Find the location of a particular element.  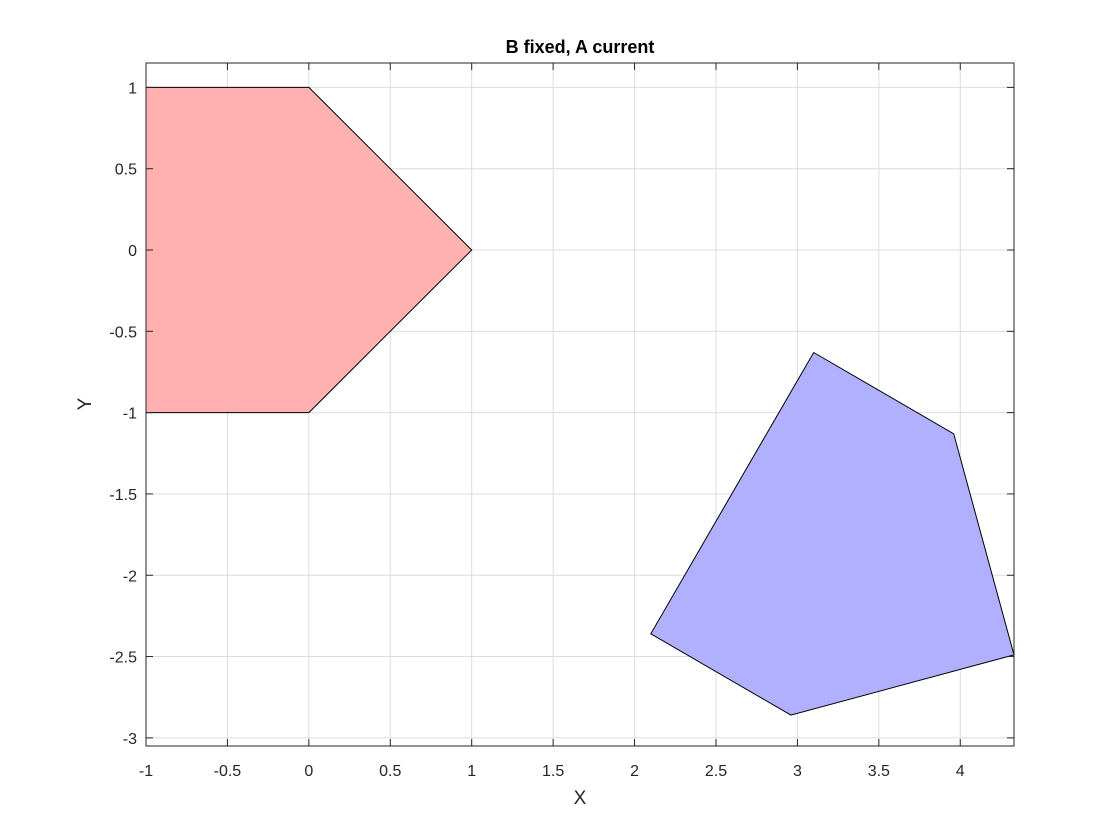

y-tick-label: 0.5 is located at coordinates (126, 170).